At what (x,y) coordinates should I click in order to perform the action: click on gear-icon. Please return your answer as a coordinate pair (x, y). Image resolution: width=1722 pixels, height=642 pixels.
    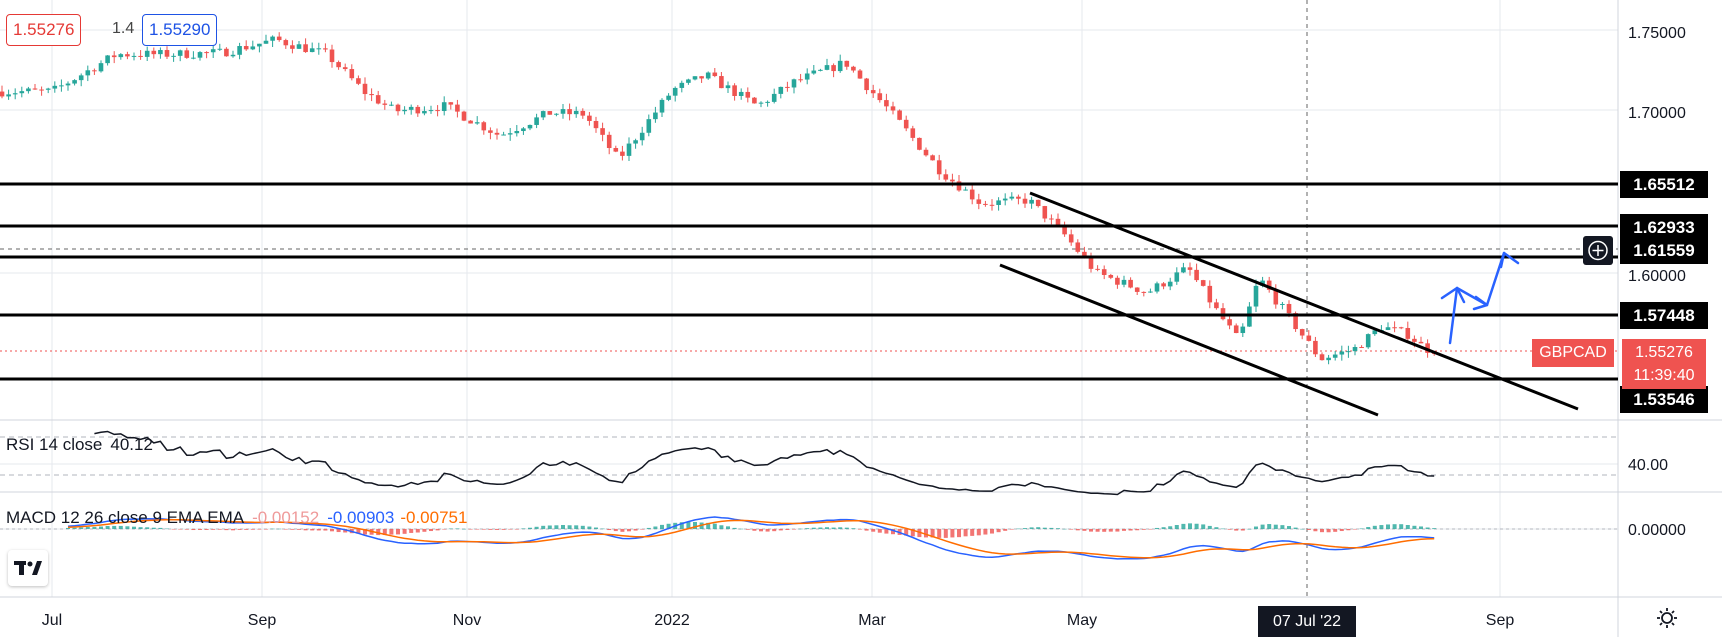
    Looking at the image, I should click on (1667, 618).